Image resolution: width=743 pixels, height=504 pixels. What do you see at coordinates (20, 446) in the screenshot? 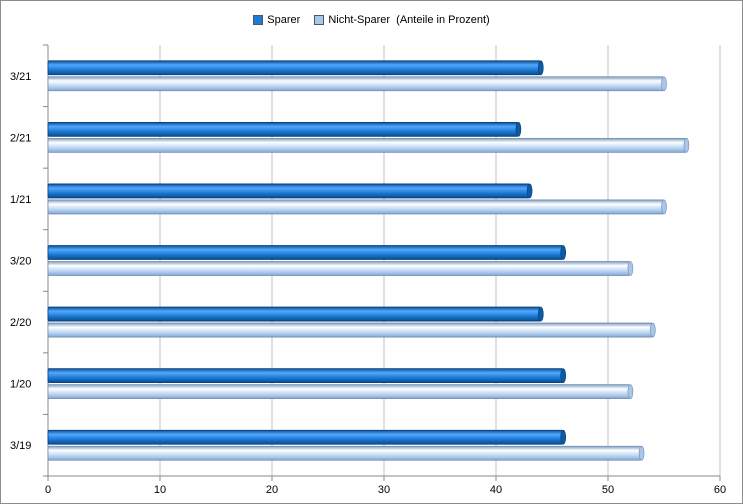
I see `y-tick-label: 3/19` at bounding box center [20, 446].